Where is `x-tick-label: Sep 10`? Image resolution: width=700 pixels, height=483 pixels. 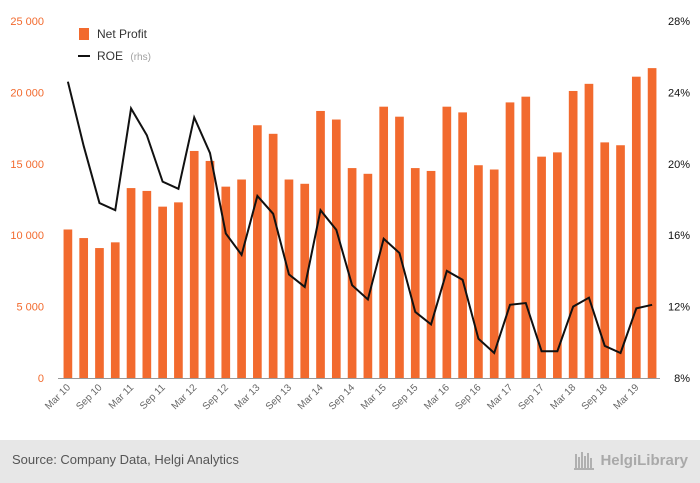 x-tick-label: Sep 10 is located at coordinates (89, 397).